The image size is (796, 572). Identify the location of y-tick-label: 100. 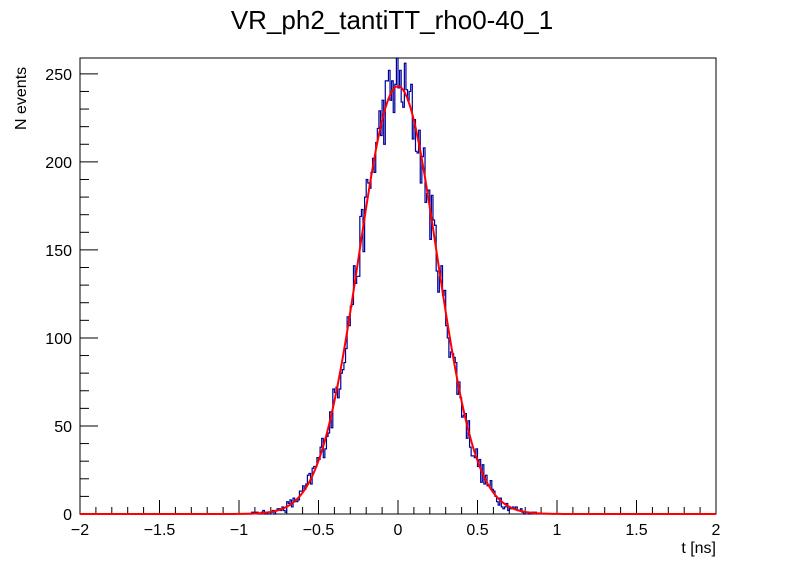
(58, 339).